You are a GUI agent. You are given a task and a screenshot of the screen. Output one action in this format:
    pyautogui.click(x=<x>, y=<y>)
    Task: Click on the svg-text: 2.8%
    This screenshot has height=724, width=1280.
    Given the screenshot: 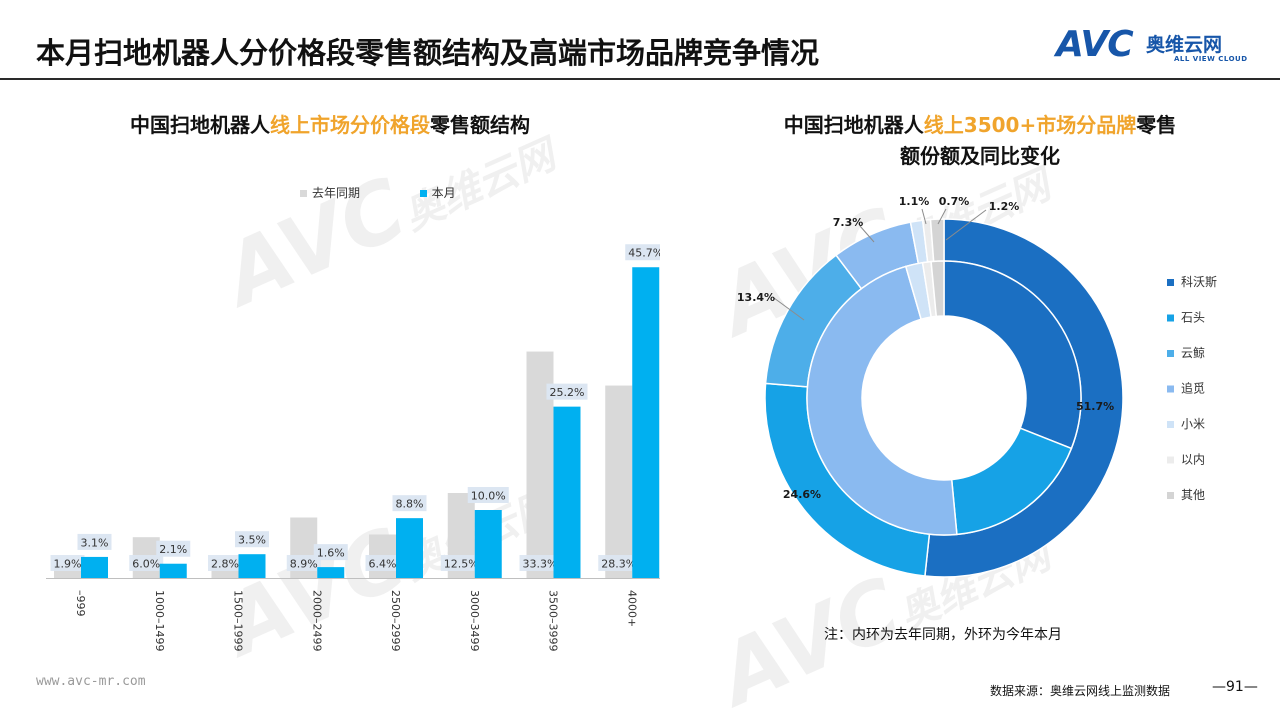 What is the action you would take?
    pyautogui.click(x=225, y=564)
    